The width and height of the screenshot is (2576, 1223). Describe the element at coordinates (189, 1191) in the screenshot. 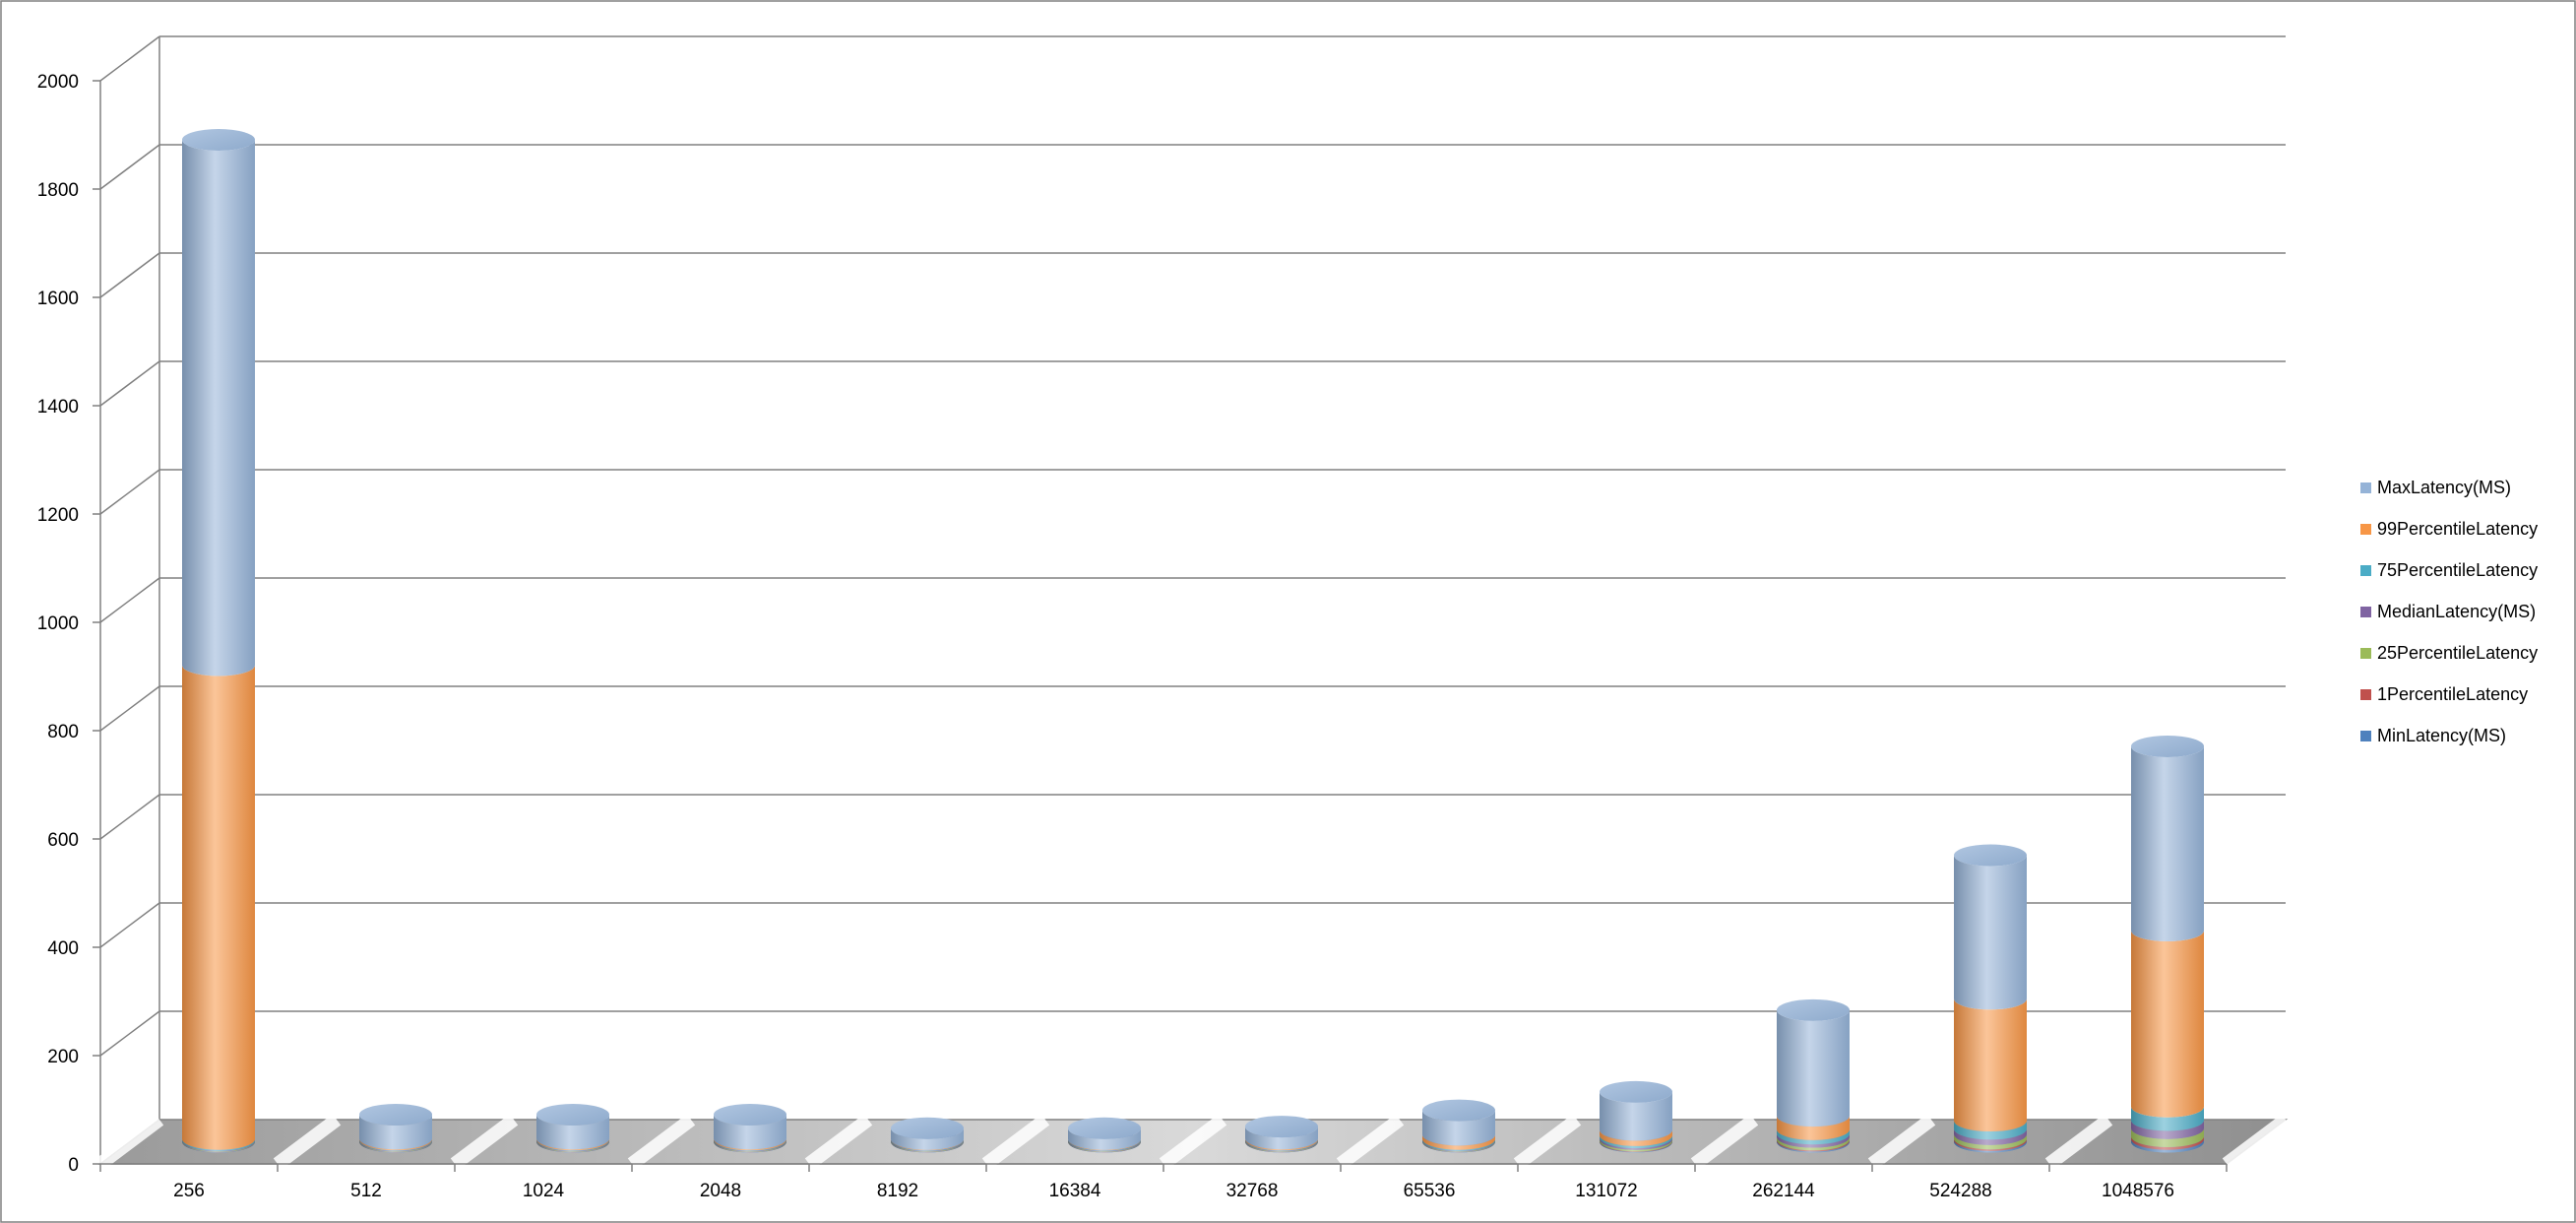

I see `x-tick-label: 256` at that location.